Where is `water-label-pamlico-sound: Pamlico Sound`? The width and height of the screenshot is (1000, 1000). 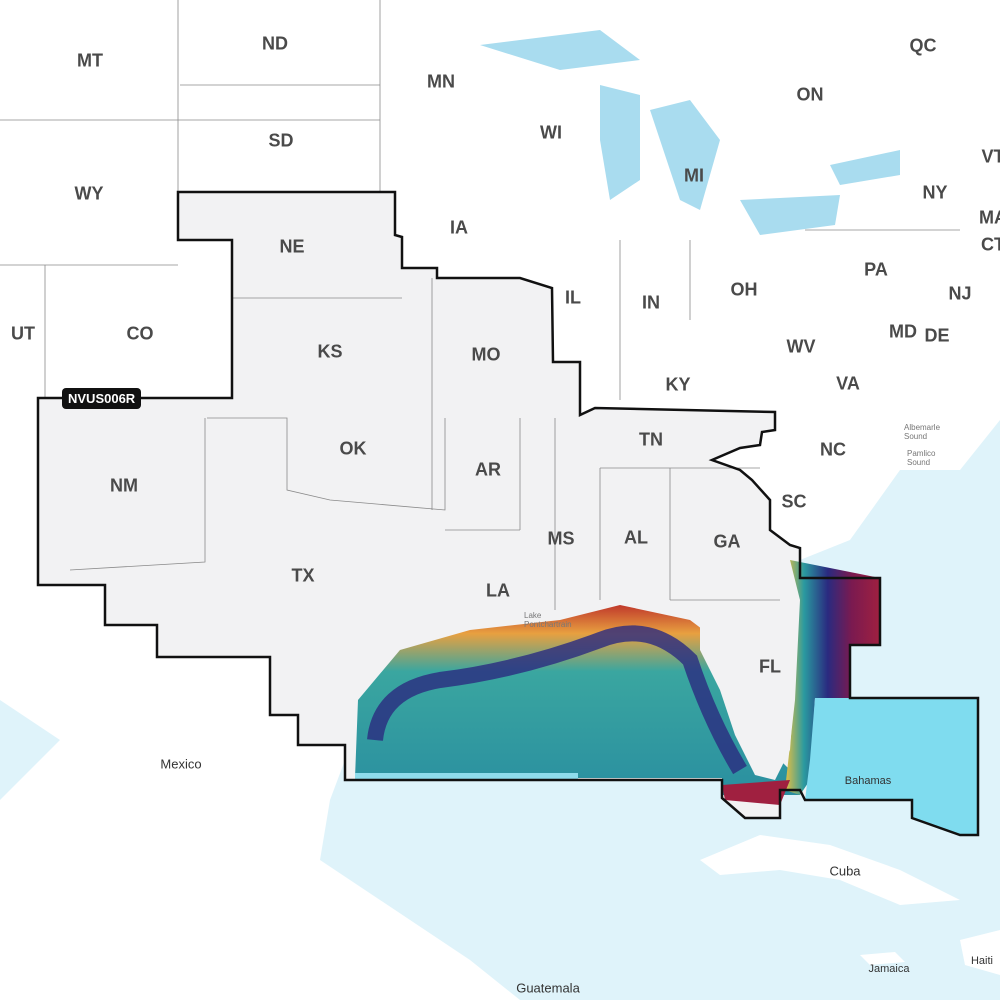 water-label-pamlico-sound: Pamlico Sound is located at coordinates (921, 458).